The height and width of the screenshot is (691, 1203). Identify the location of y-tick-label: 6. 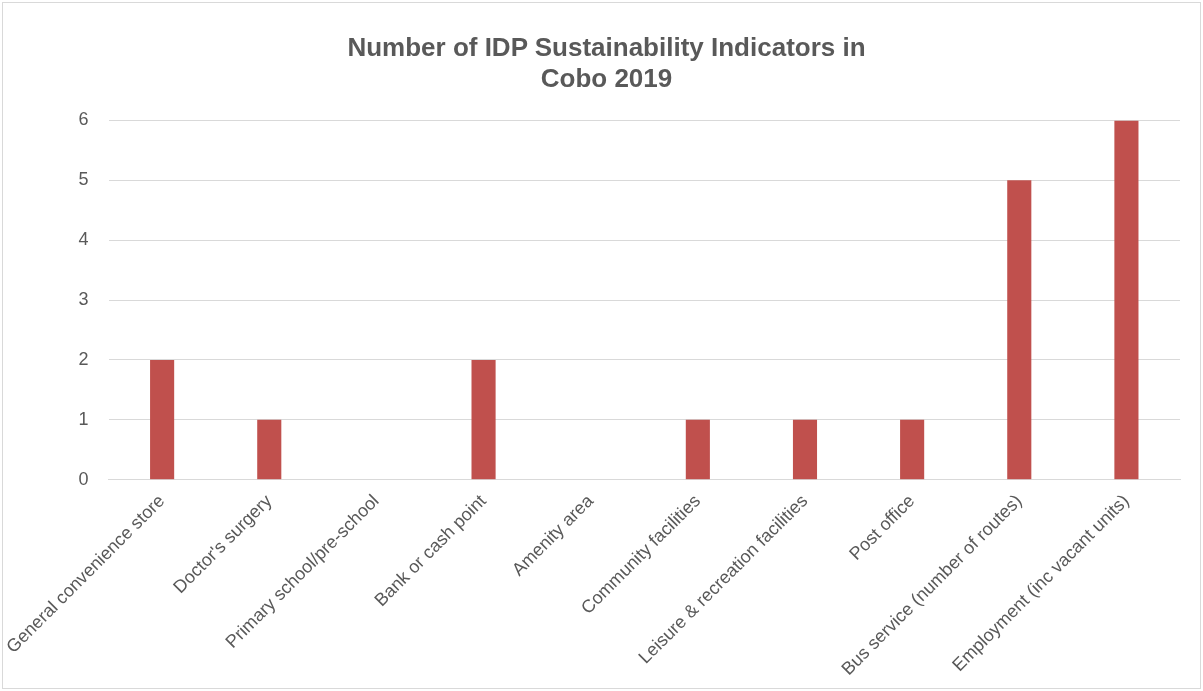
(83, 119).